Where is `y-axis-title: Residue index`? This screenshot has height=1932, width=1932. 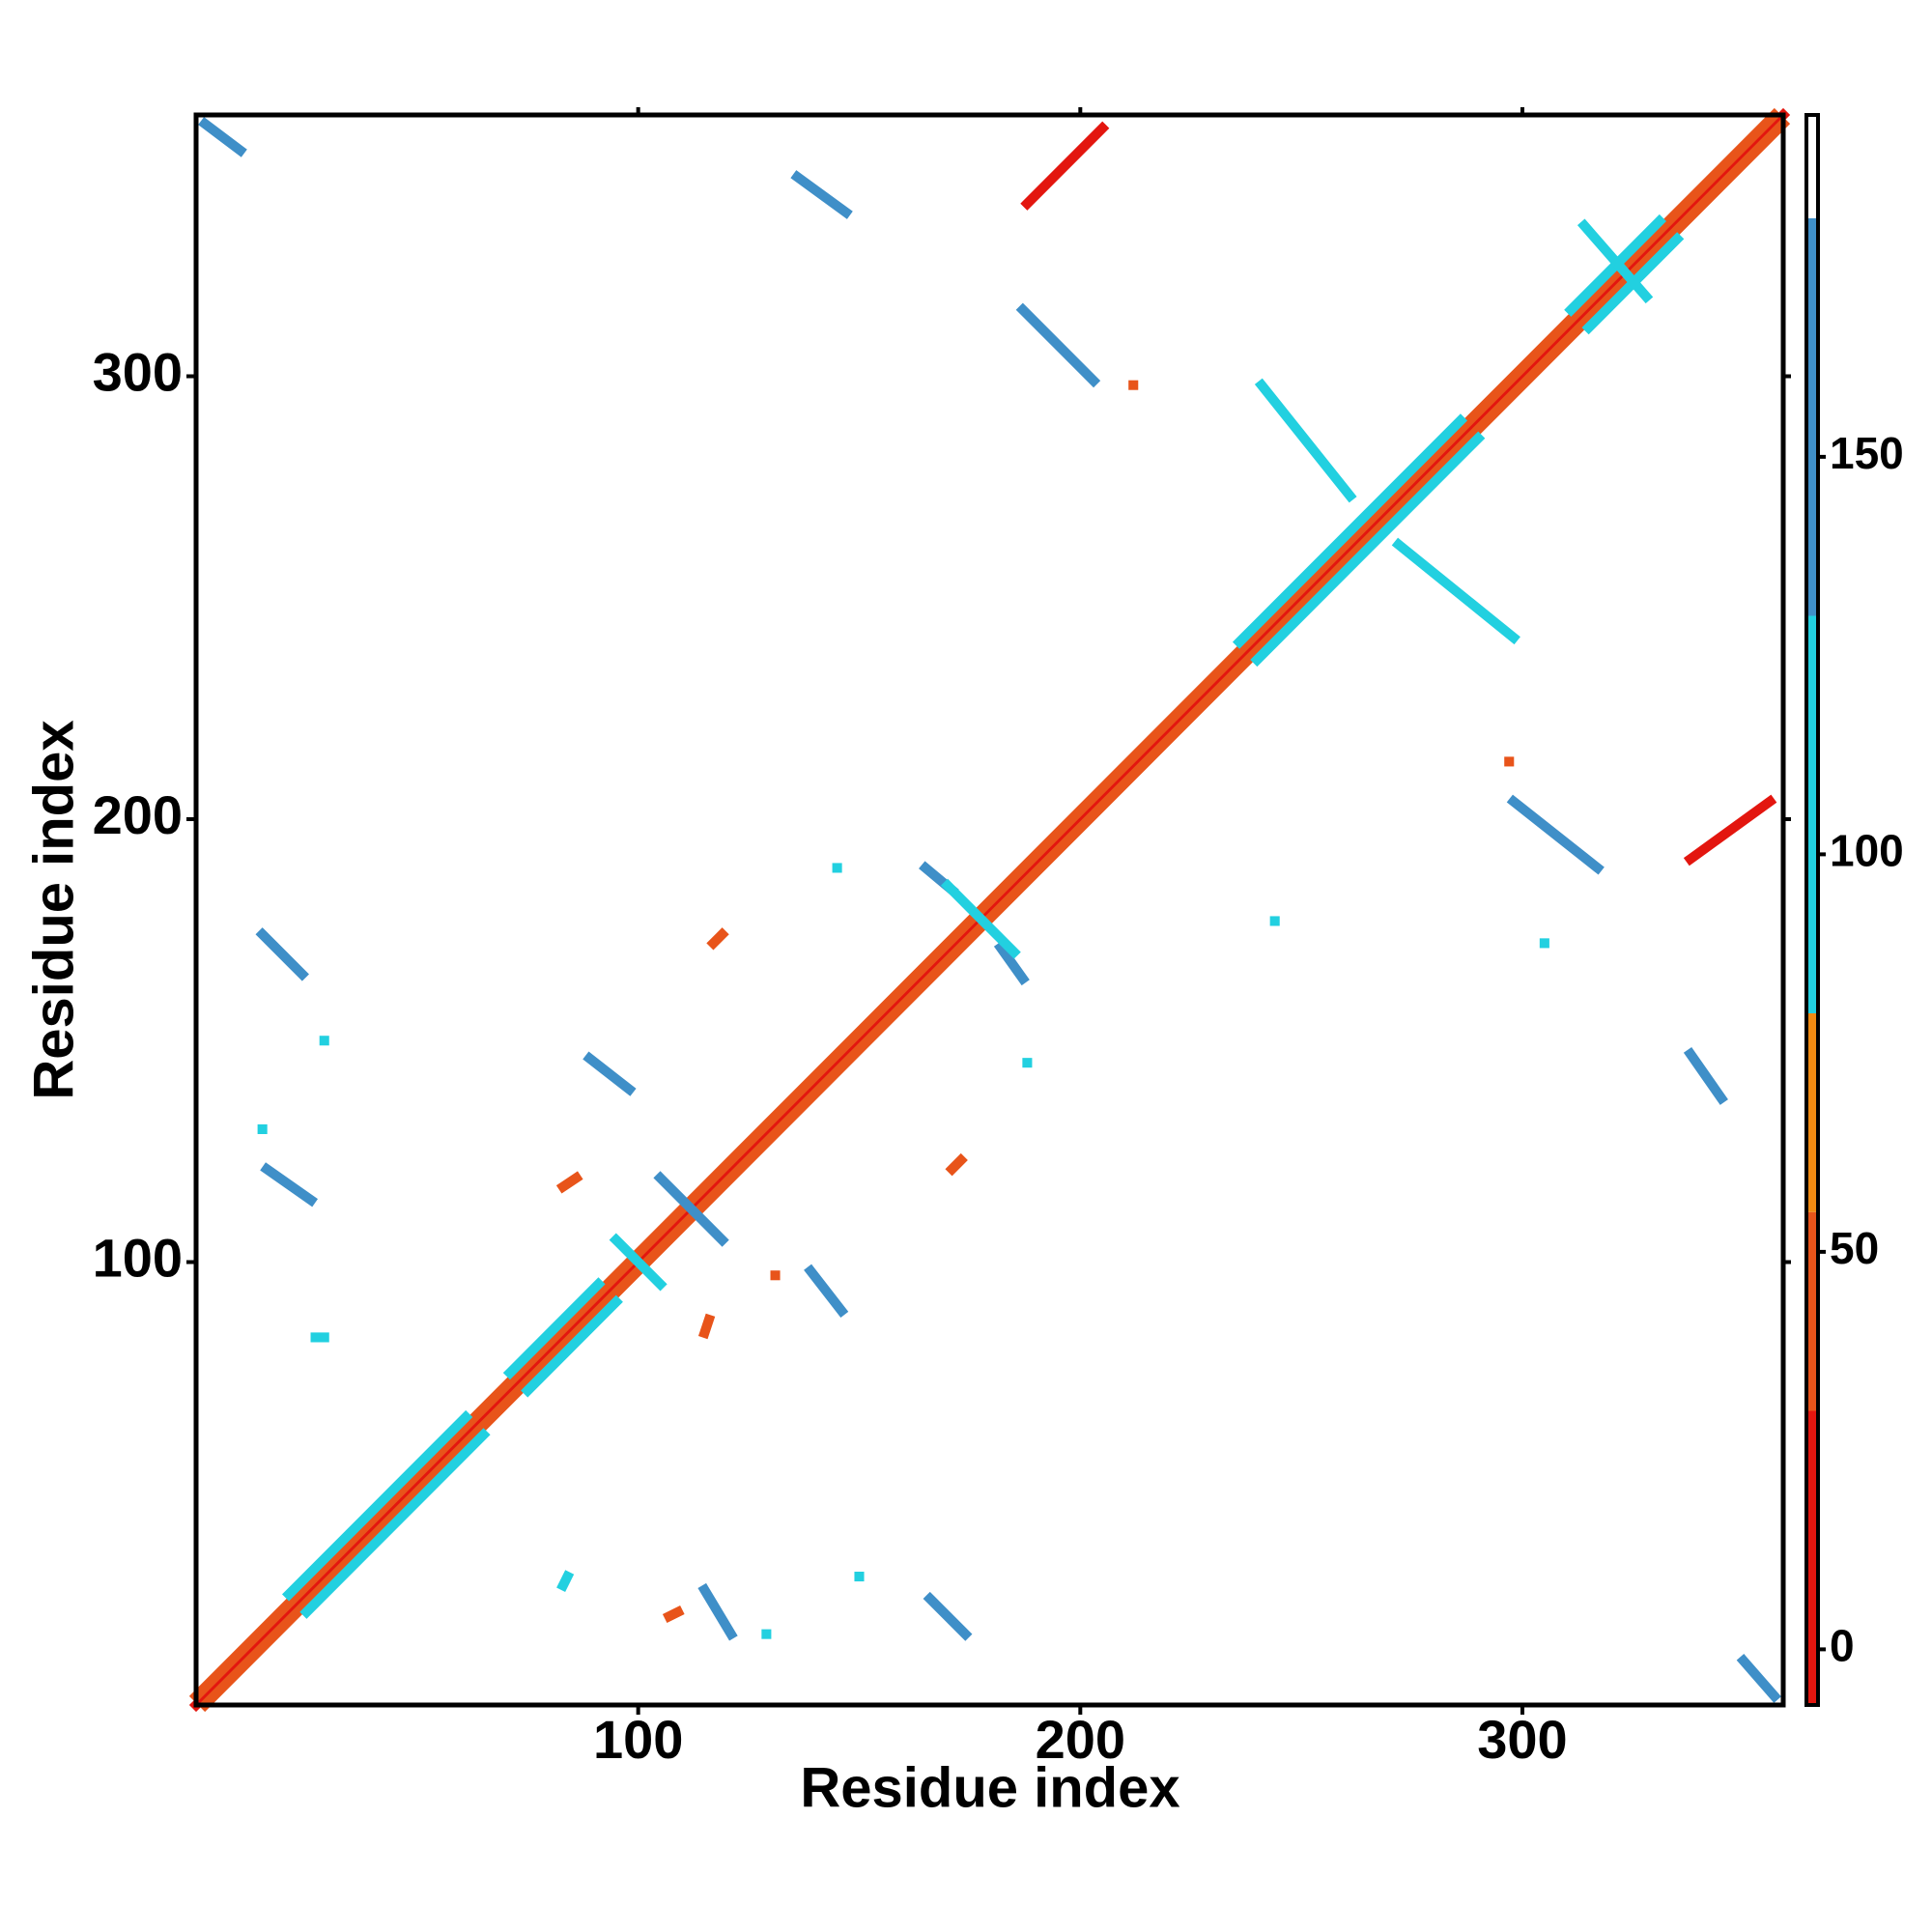
y-axis-title: Residue index is located at coordinates (53, 909).